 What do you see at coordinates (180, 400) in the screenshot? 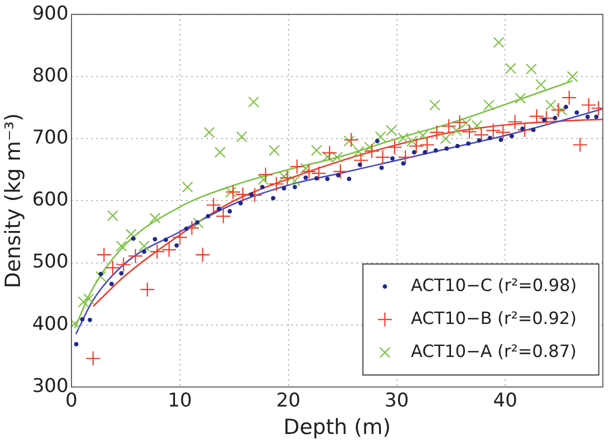
I see `x-tick-label: 10` at bounding box center [180, 400].